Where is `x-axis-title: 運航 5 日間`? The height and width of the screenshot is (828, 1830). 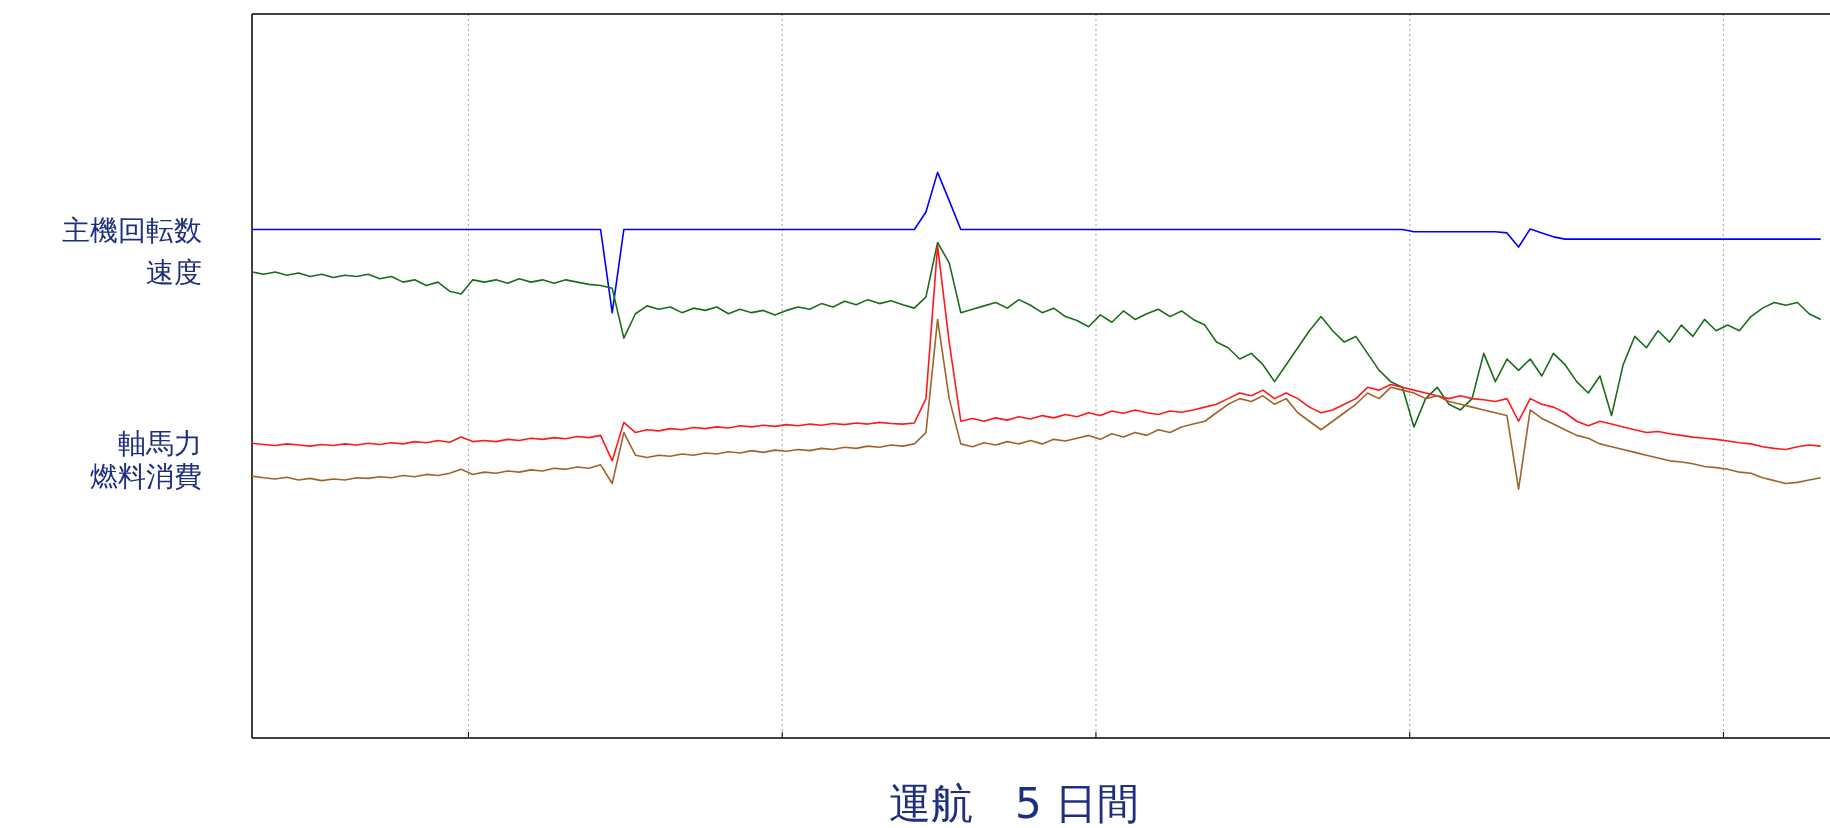 x-axis-title: 運航 5 日間 is located at coordinates (1014, 803).